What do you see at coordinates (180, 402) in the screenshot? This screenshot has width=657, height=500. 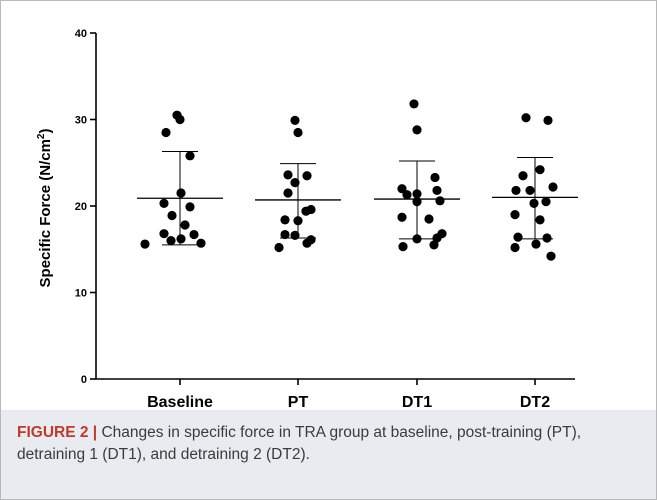 I see `x-tick-label: Baseline` at bounding box center [180, 402].